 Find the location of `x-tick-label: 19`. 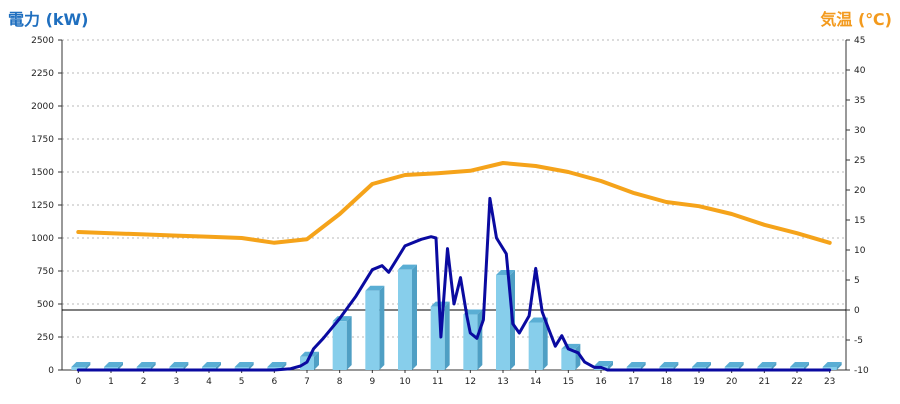

x-tick-label: 19 is located at coordinates (699, 382).